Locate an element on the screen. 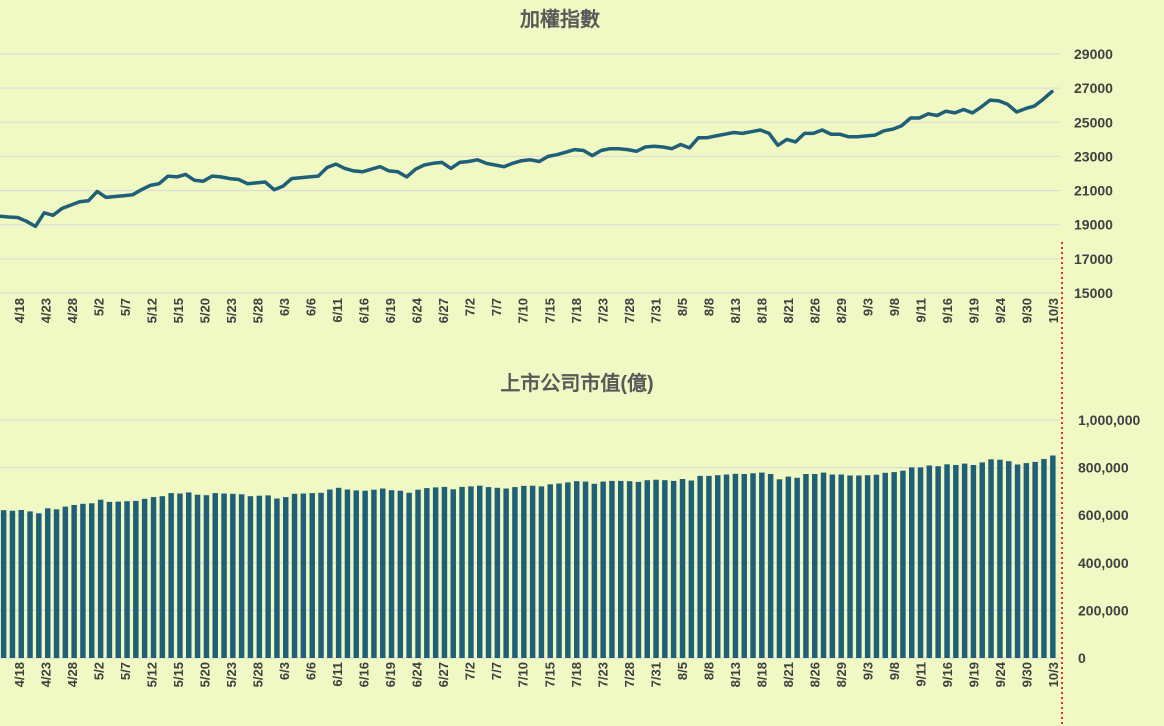 The width and height of the screenshot is (1164, 726). market-cap-x-tick-label: 6/16 is located at coordinates (364, 674).